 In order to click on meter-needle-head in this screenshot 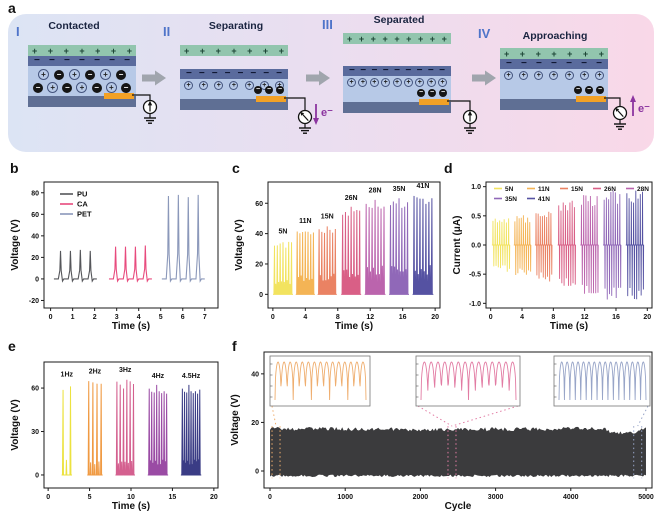, I will do `click(150, 103)`.